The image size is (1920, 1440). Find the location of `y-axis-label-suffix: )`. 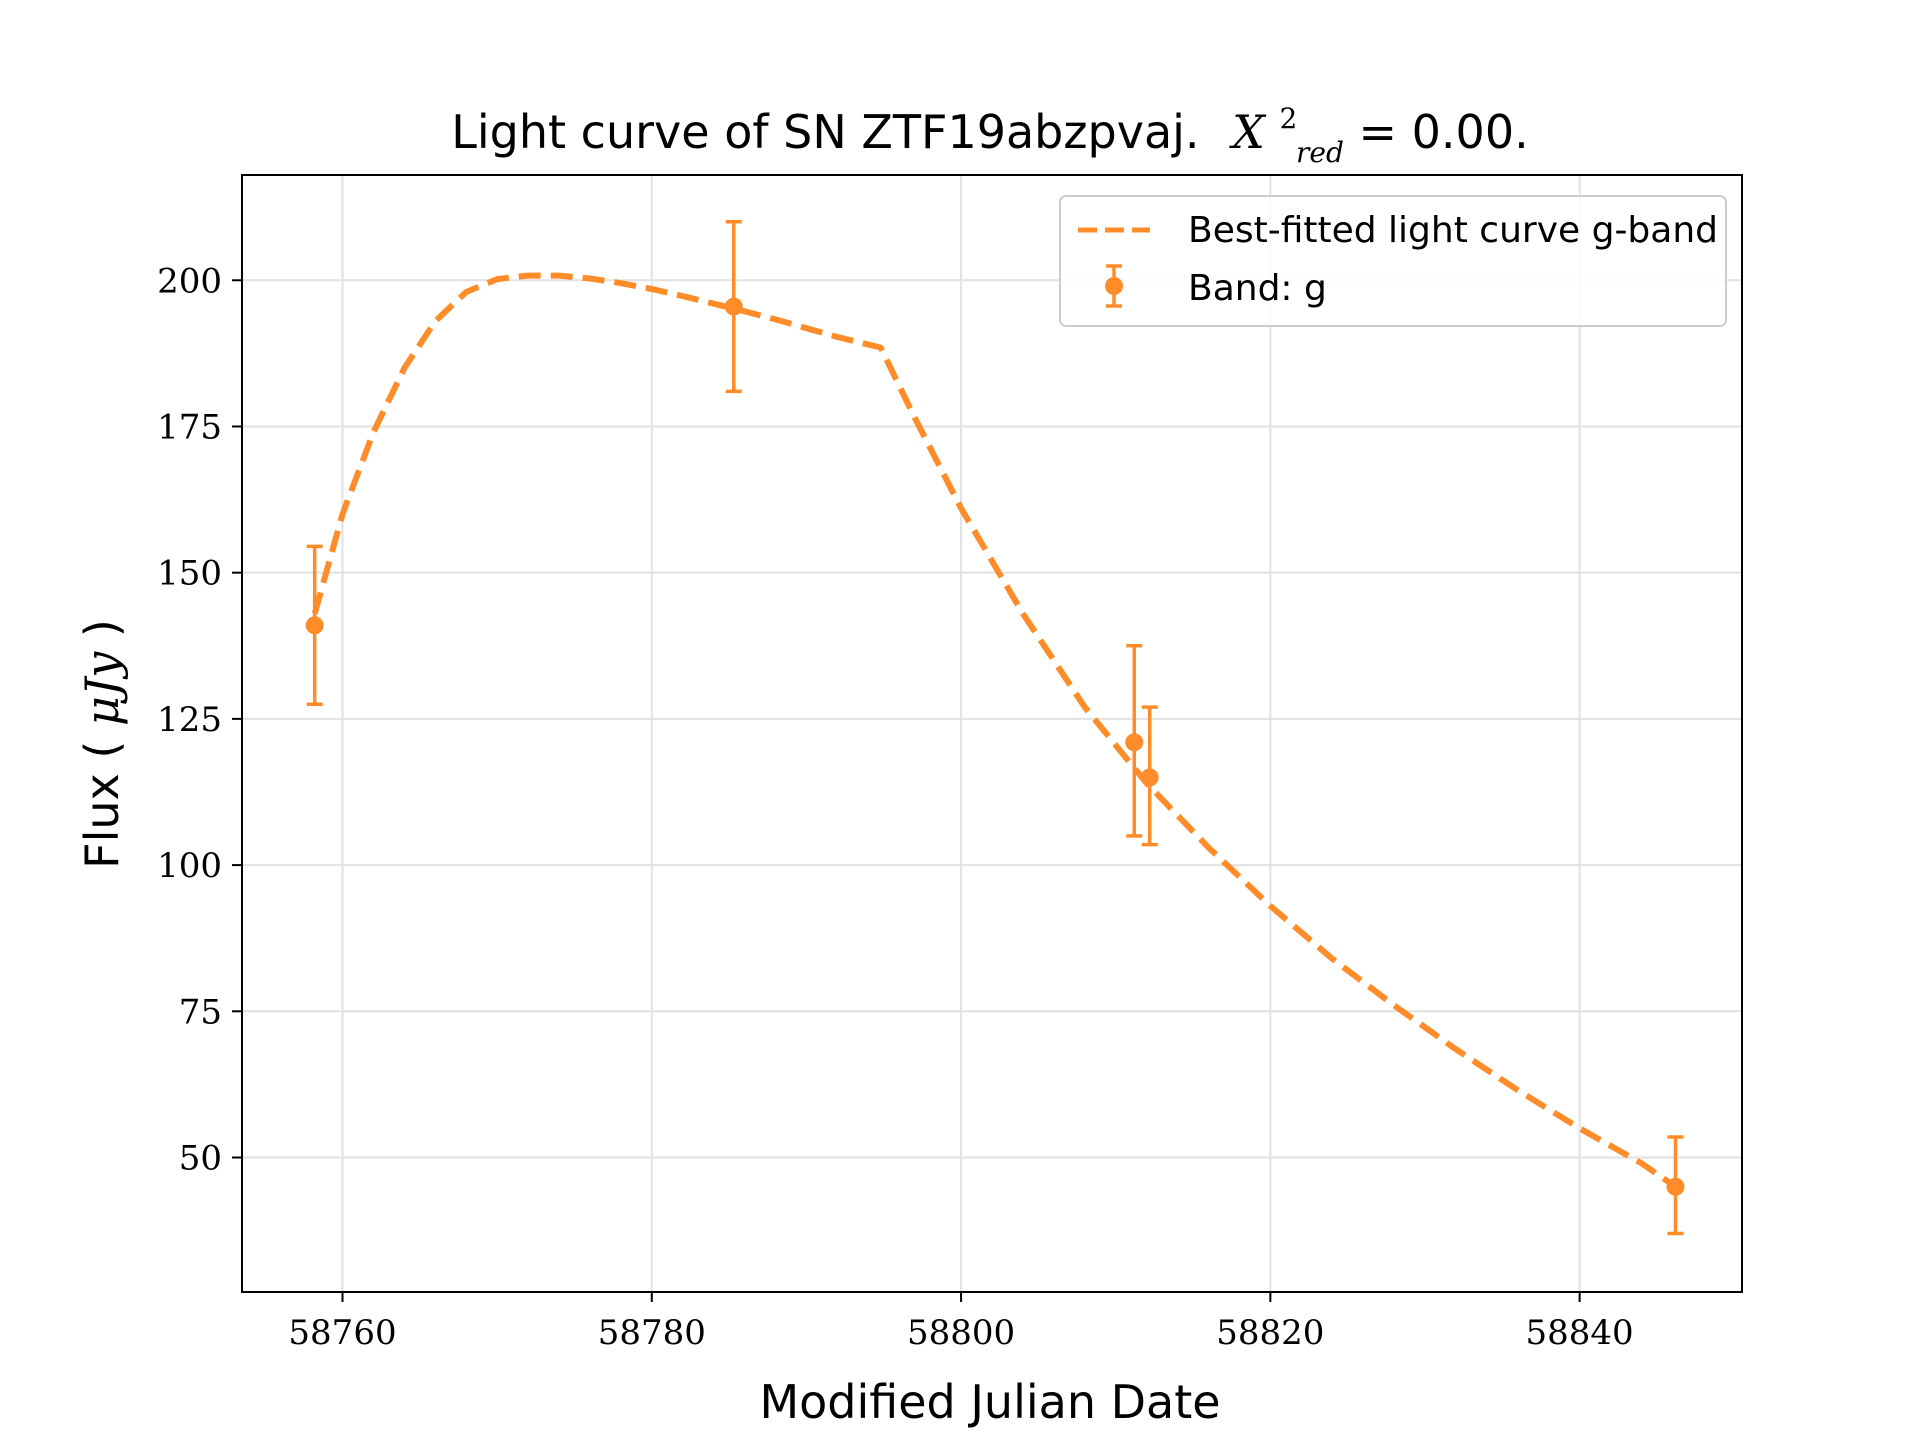

y-axis-label-suffix: ) is located at coordinates (102, 628).